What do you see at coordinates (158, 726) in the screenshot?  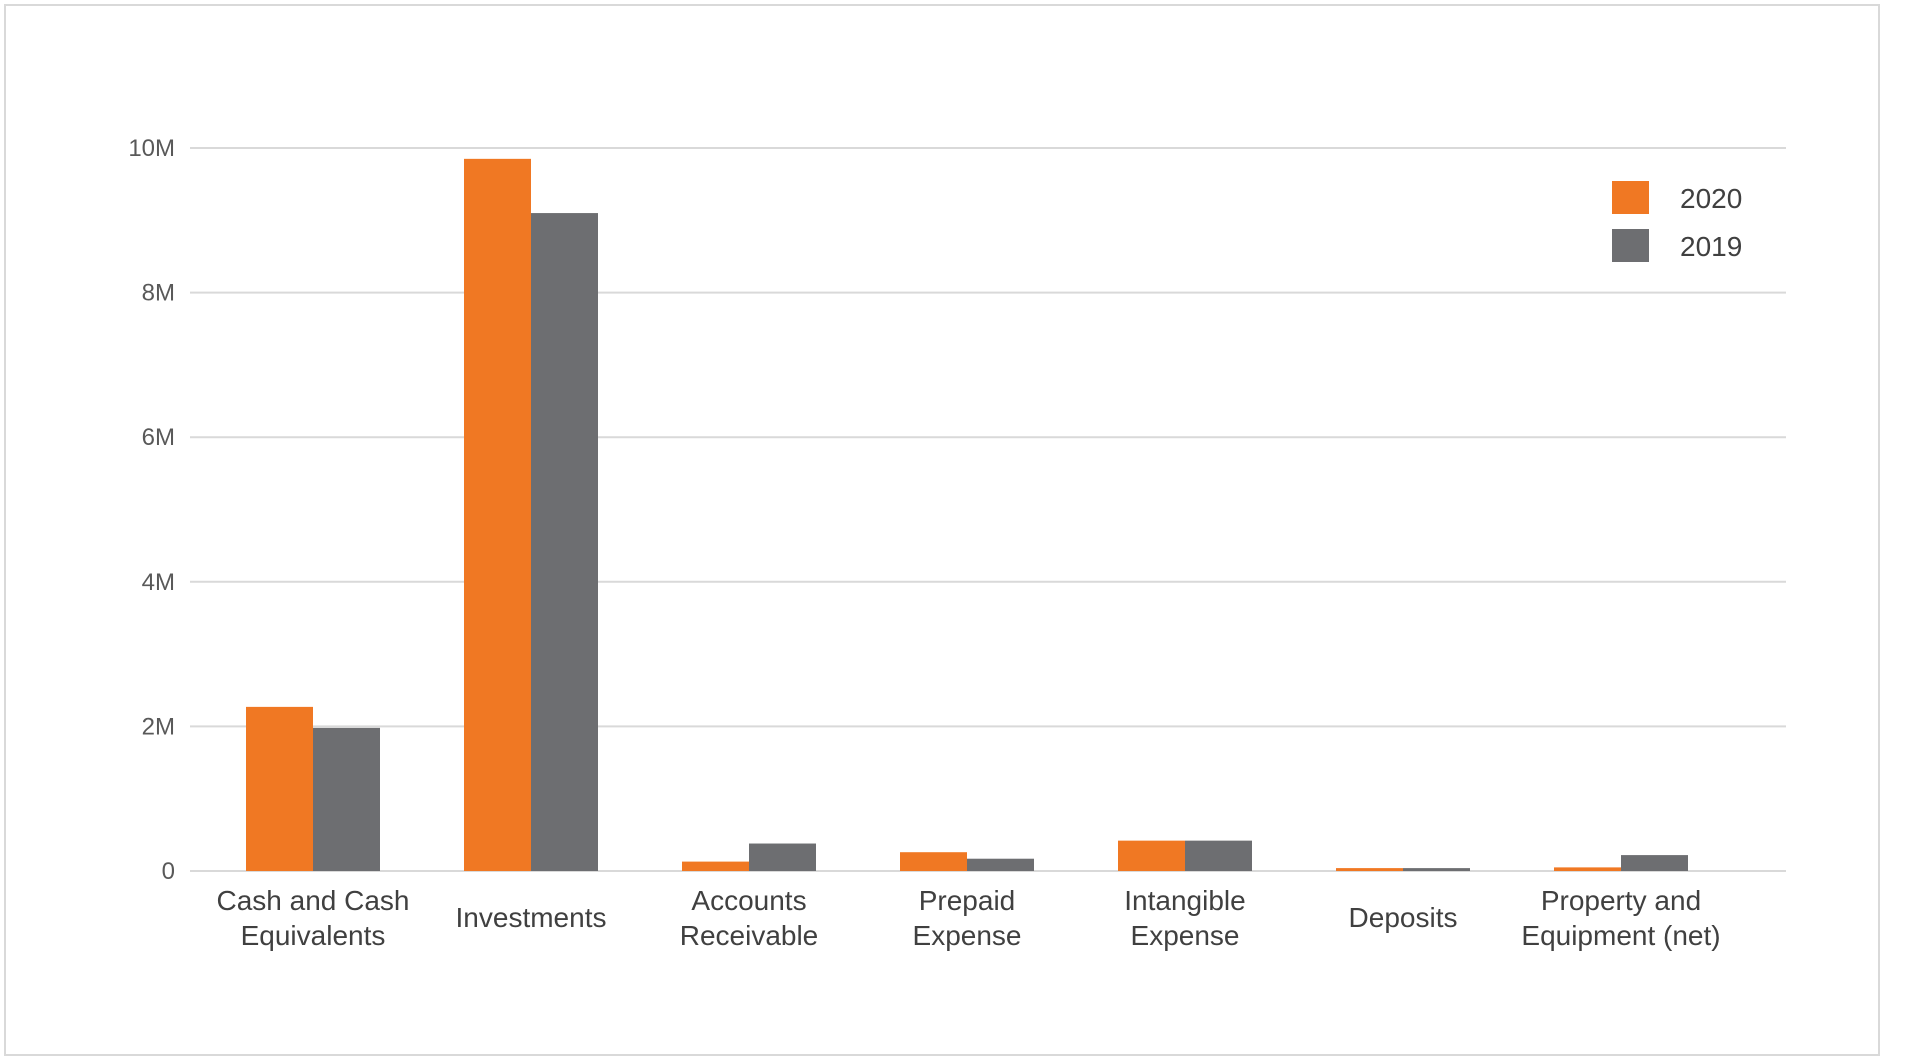 I see `y-tick-label: 2M` at bounding box center [158, 726].